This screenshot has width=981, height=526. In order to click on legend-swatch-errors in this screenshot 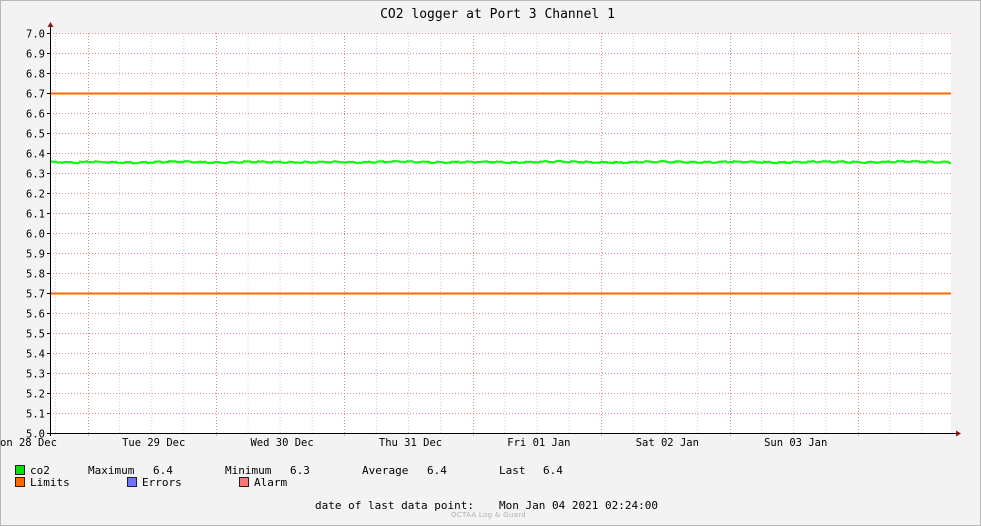, I will do `click(132, 482)`.